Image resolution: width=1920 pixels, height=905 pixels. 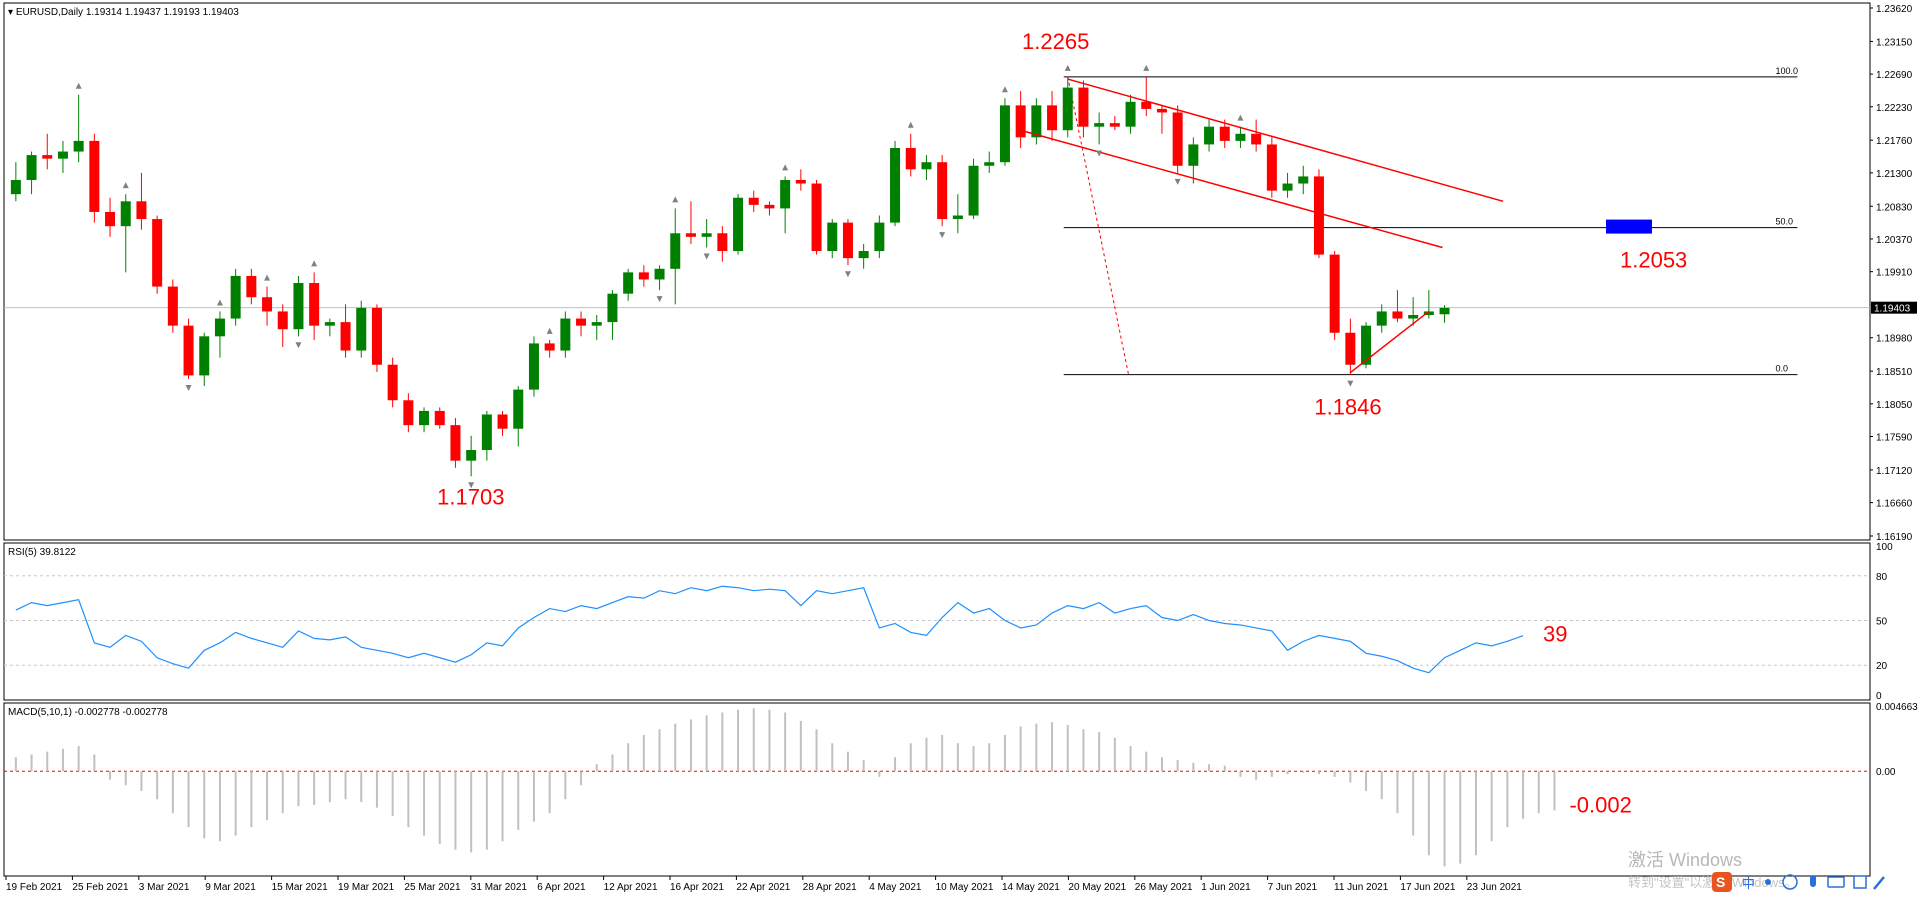 What do you see at coordinates (1860, 882) in the screenshot?
I see `grid-menu-icon` at bounding box center [1860, 882].